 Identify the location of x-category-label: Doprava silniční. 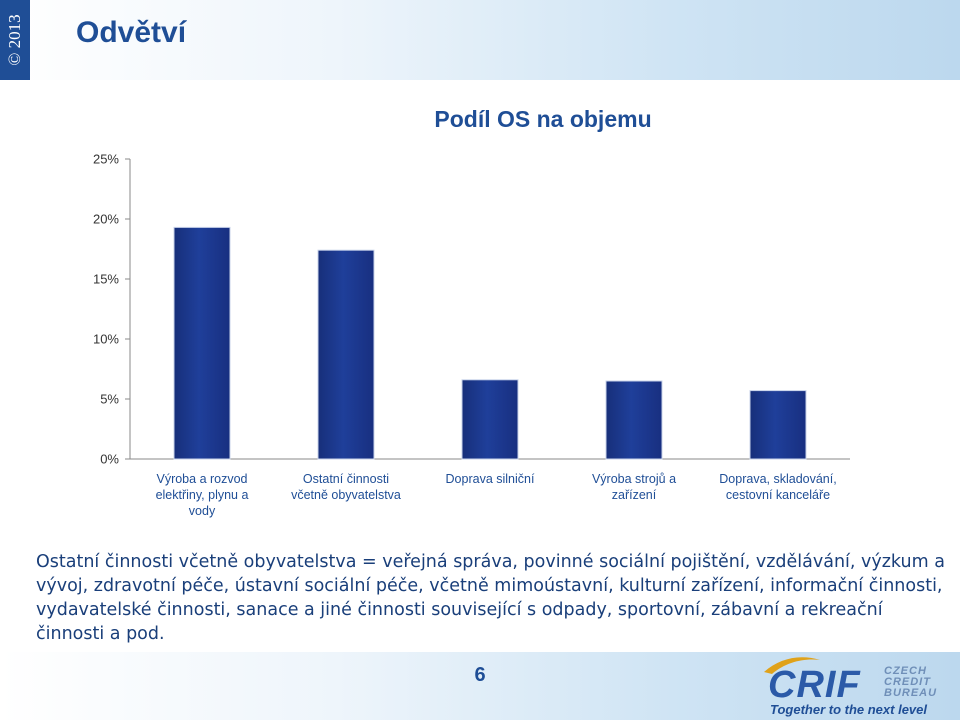
(490, 479).